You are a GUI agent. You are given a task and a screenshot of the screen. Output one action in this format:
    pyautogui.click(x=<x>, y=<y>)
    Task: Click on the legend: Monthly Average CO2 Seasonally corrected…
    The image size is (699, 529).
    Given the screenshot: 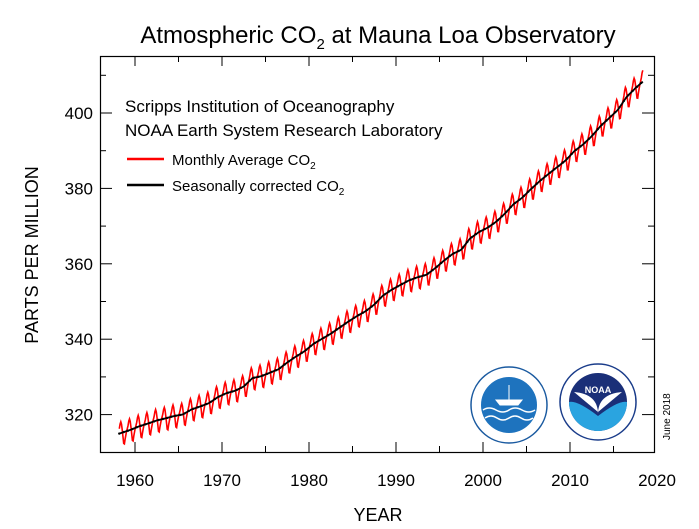 What is the action you would take?
    pyautogui.click(x=236, y=175)
    